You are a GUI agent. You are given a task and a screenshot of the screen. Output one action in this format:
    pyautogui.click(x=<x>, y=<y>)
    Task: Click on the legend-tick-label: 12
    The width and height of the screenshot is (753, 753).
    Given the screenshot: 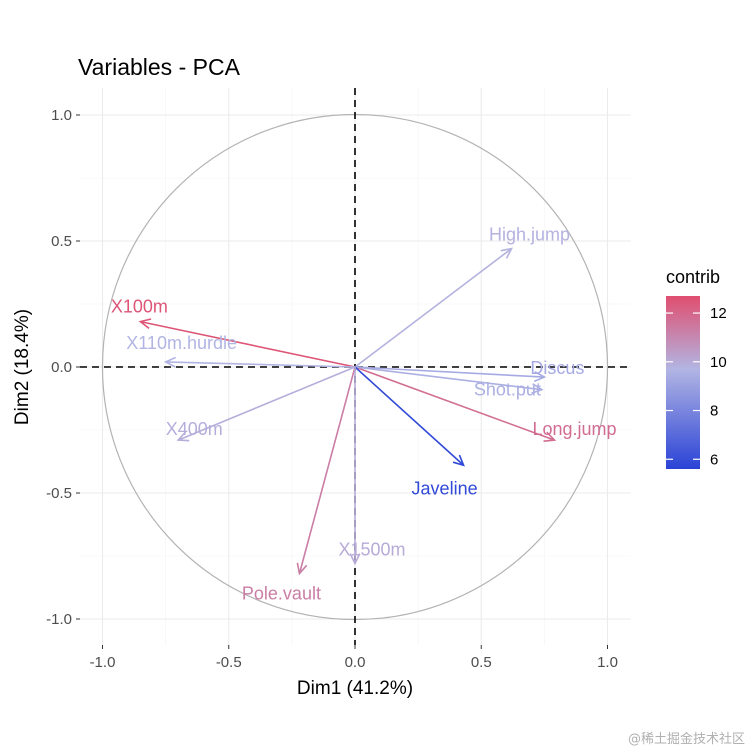 What is the action you would take?
    pyautogui.click(x=718, y=313)
    